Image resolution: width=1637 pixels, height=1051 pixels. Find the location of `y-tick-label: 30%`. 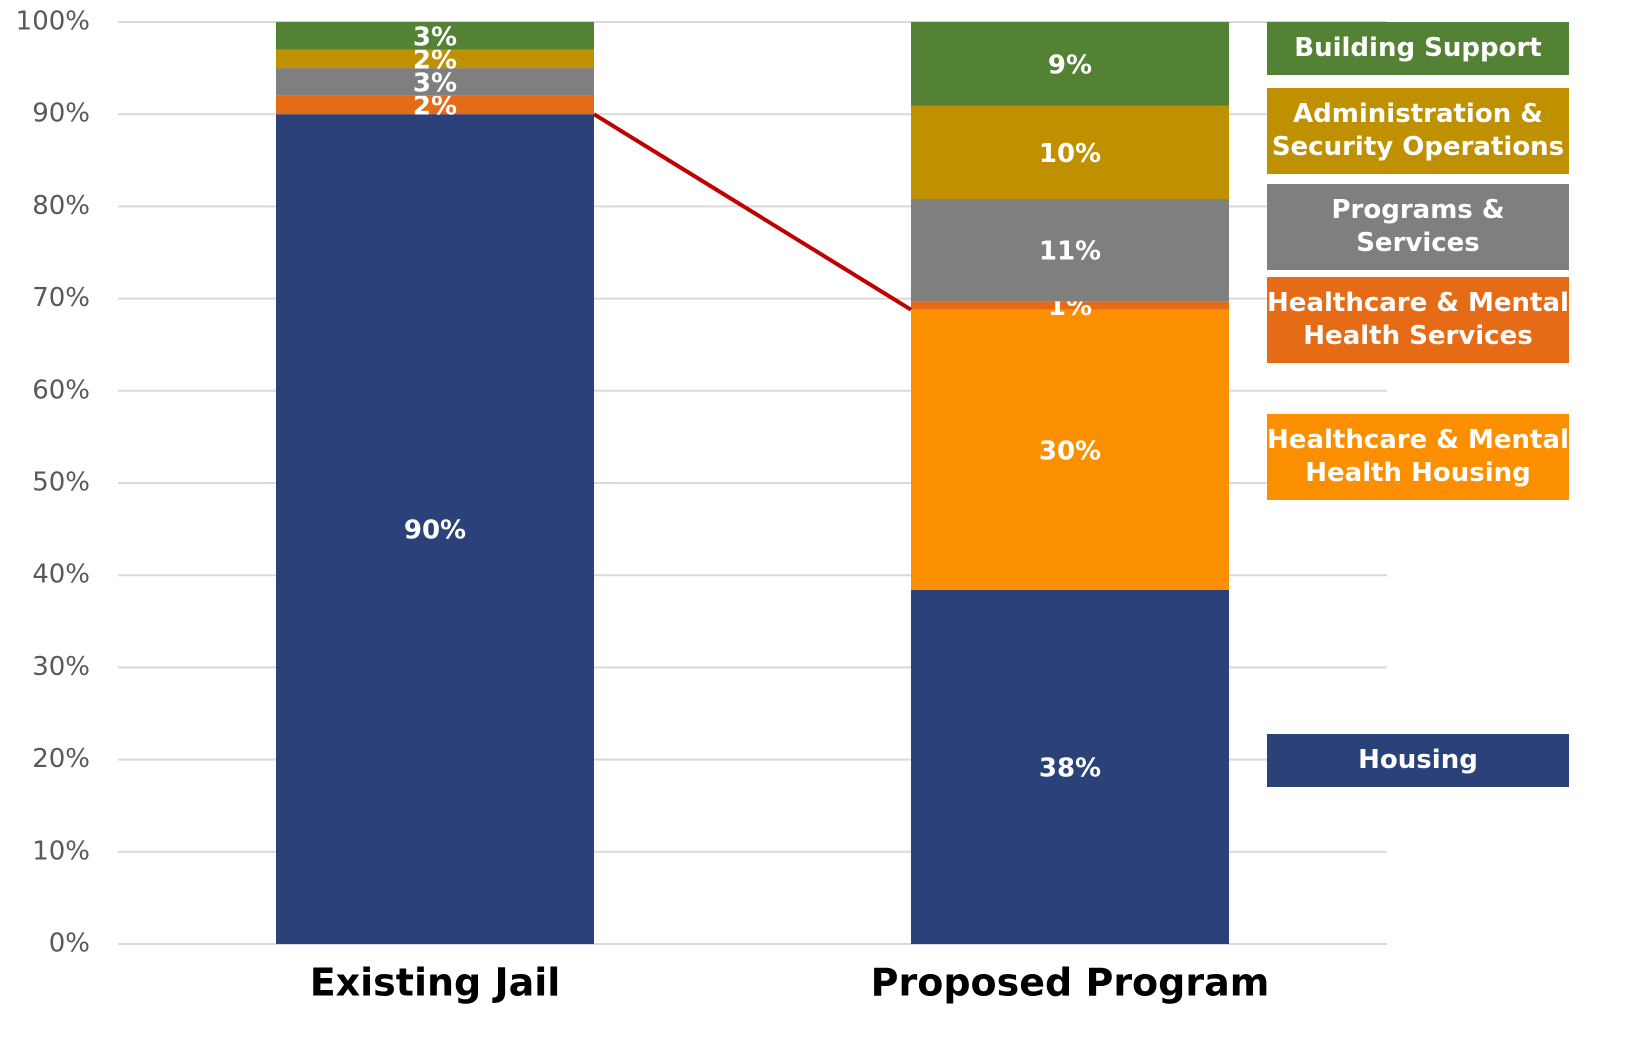

y-tick-label: 30% is located at coordinates (61, 667).